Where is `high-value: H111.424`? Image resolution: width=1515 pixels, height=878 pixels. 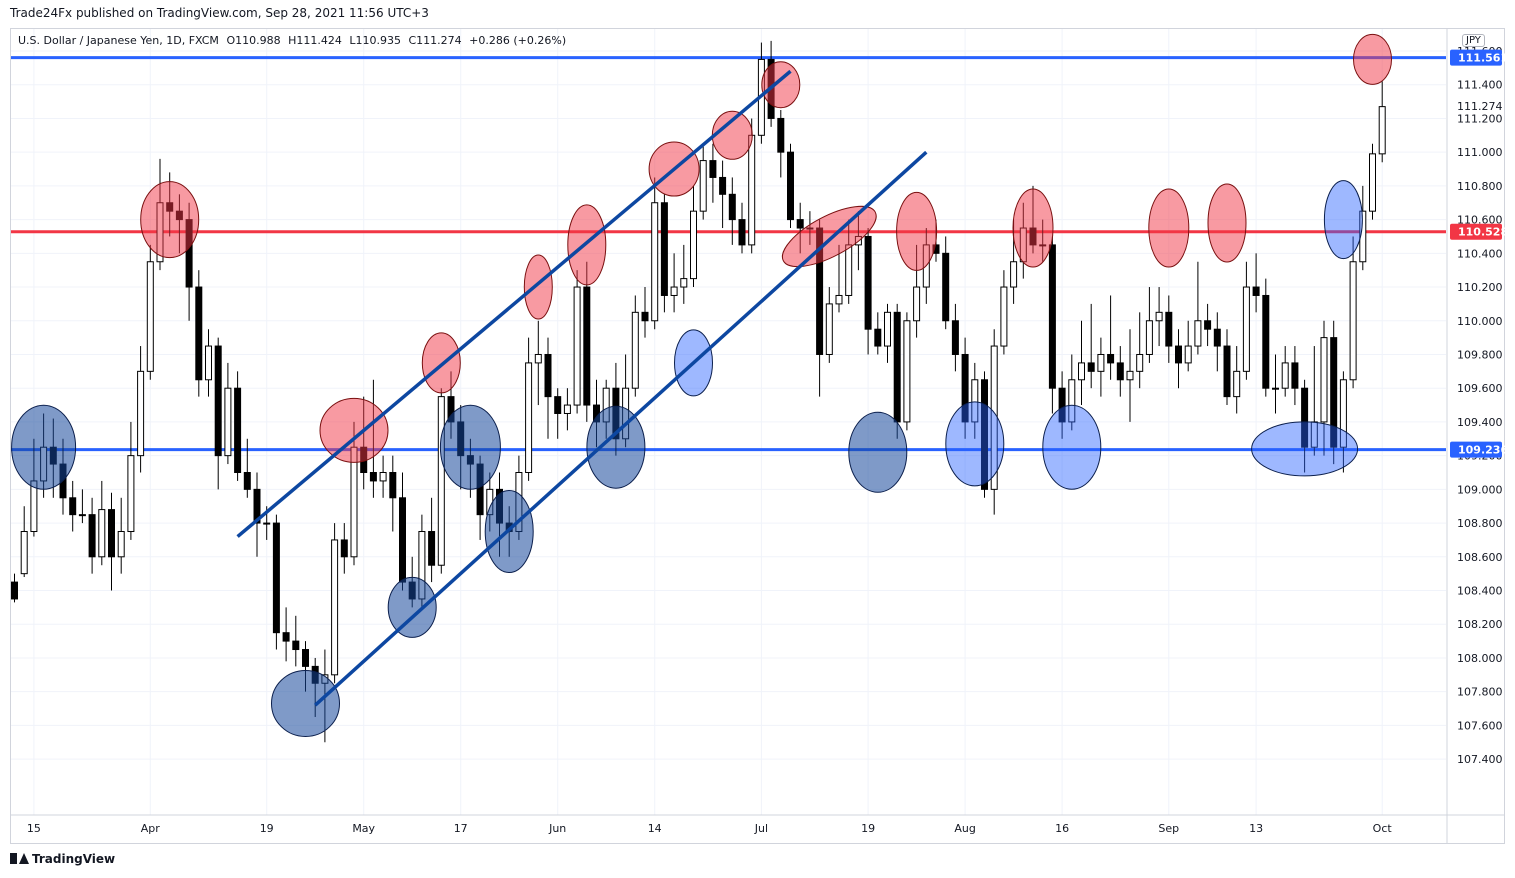
high-value: H111.424 is located at coordinates (315, 40).